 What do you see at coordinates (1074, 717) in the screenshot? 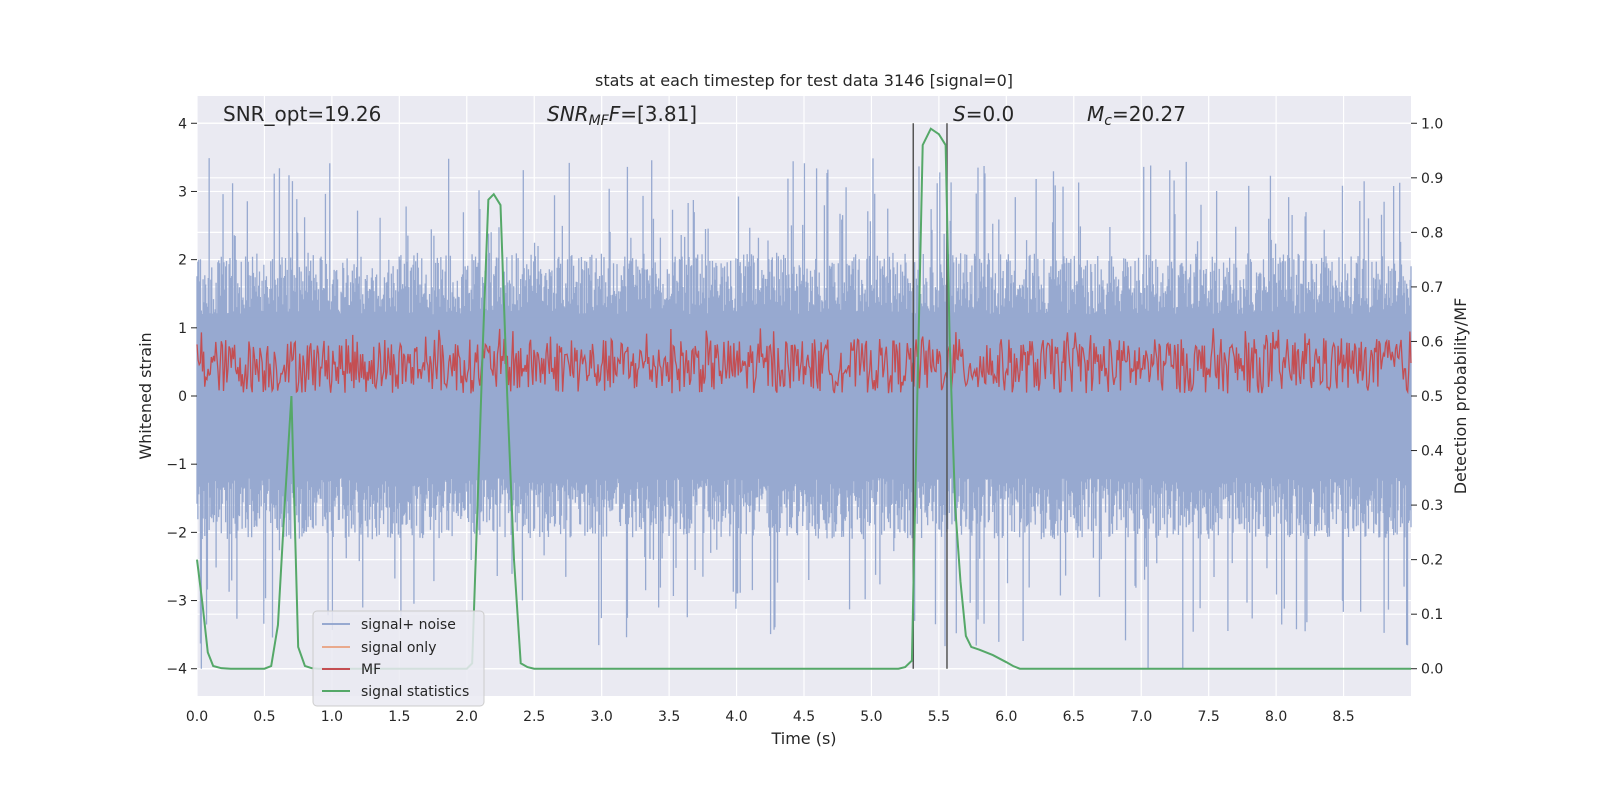
I see `x-tick-label: 6.5` at bounding box center [1074, 717].